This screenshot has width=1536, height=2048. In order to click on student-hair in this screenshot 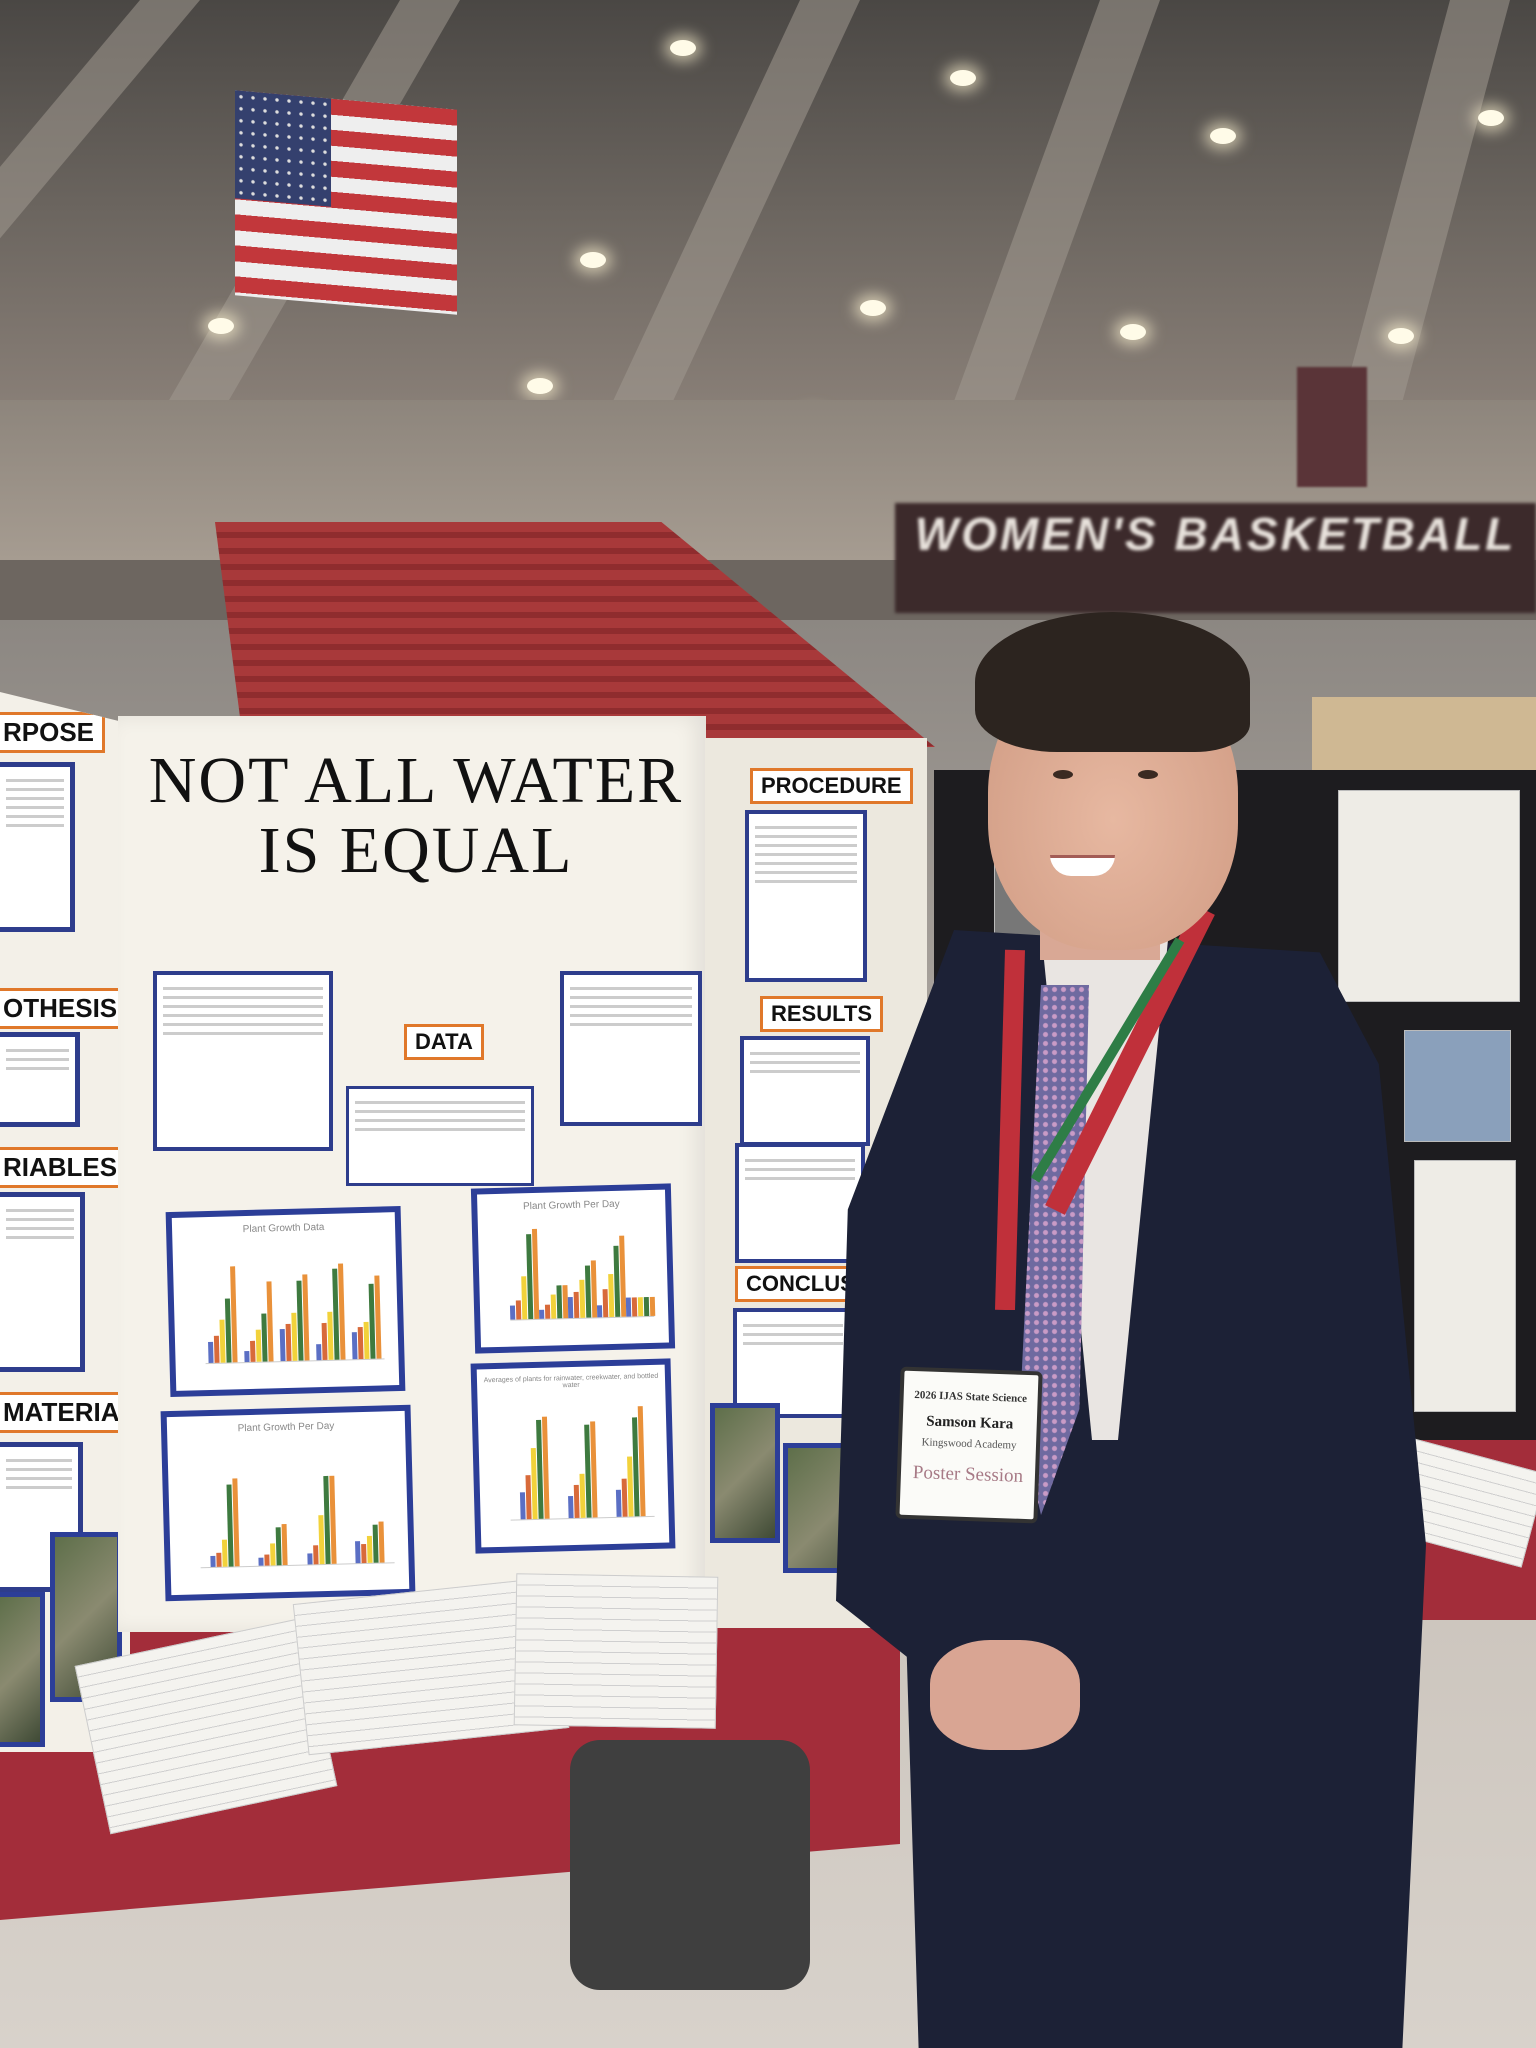, I will do `click(1112, 682)`.